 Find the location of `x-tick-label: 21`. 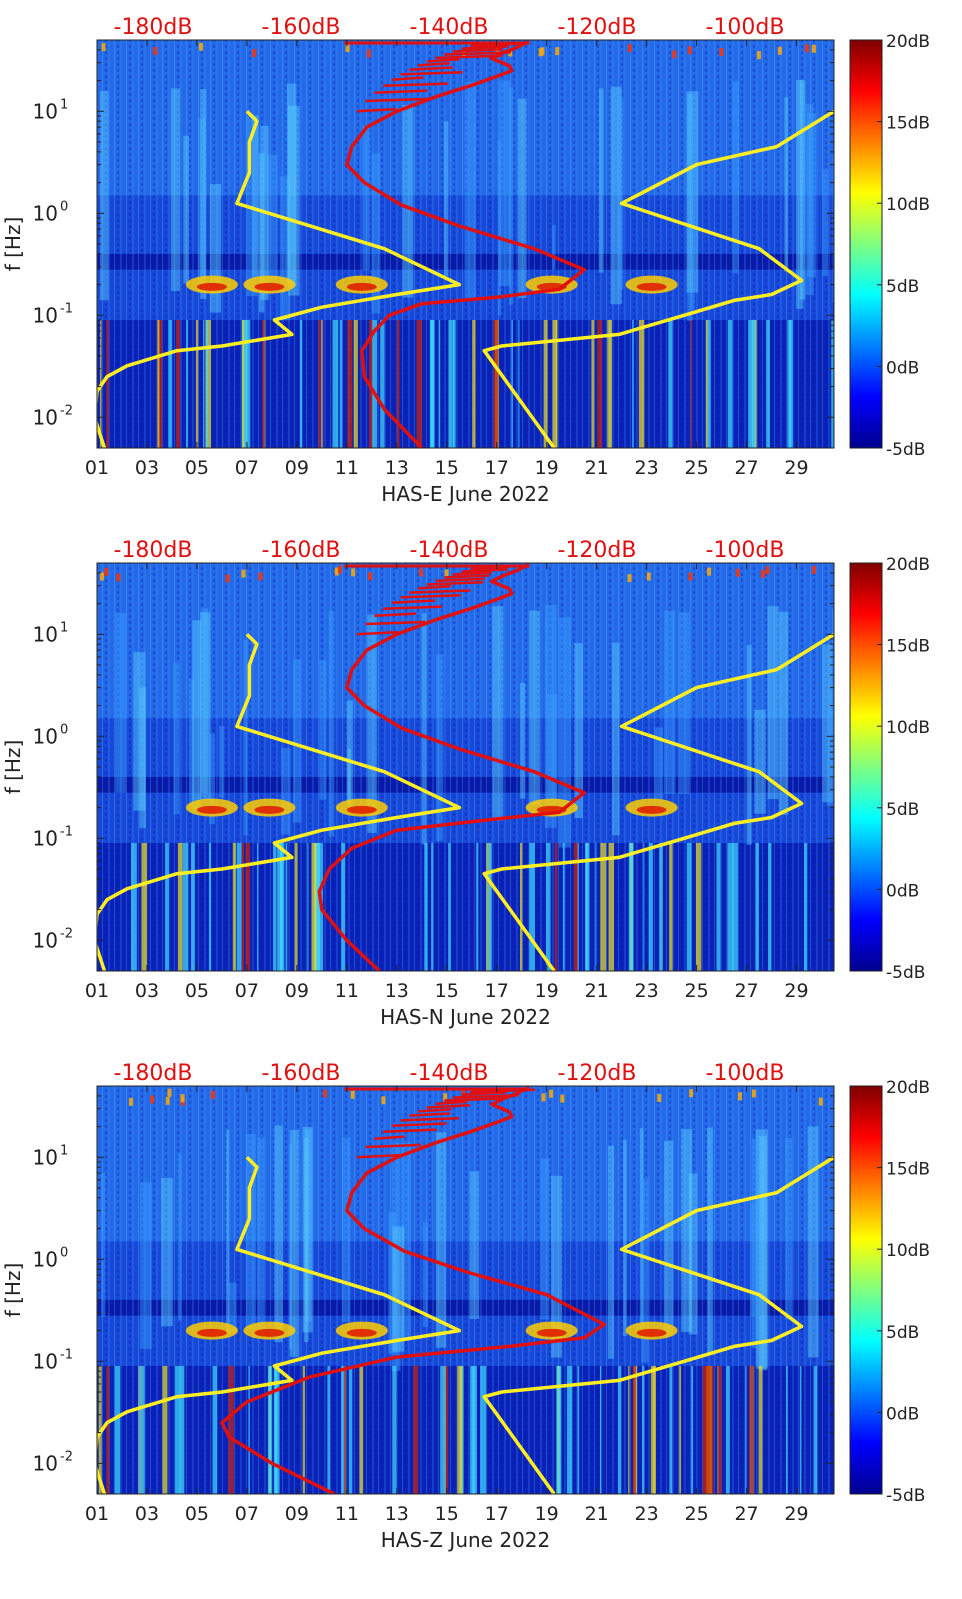

x-tick-label: 21 is located at coordinates (597, 468).